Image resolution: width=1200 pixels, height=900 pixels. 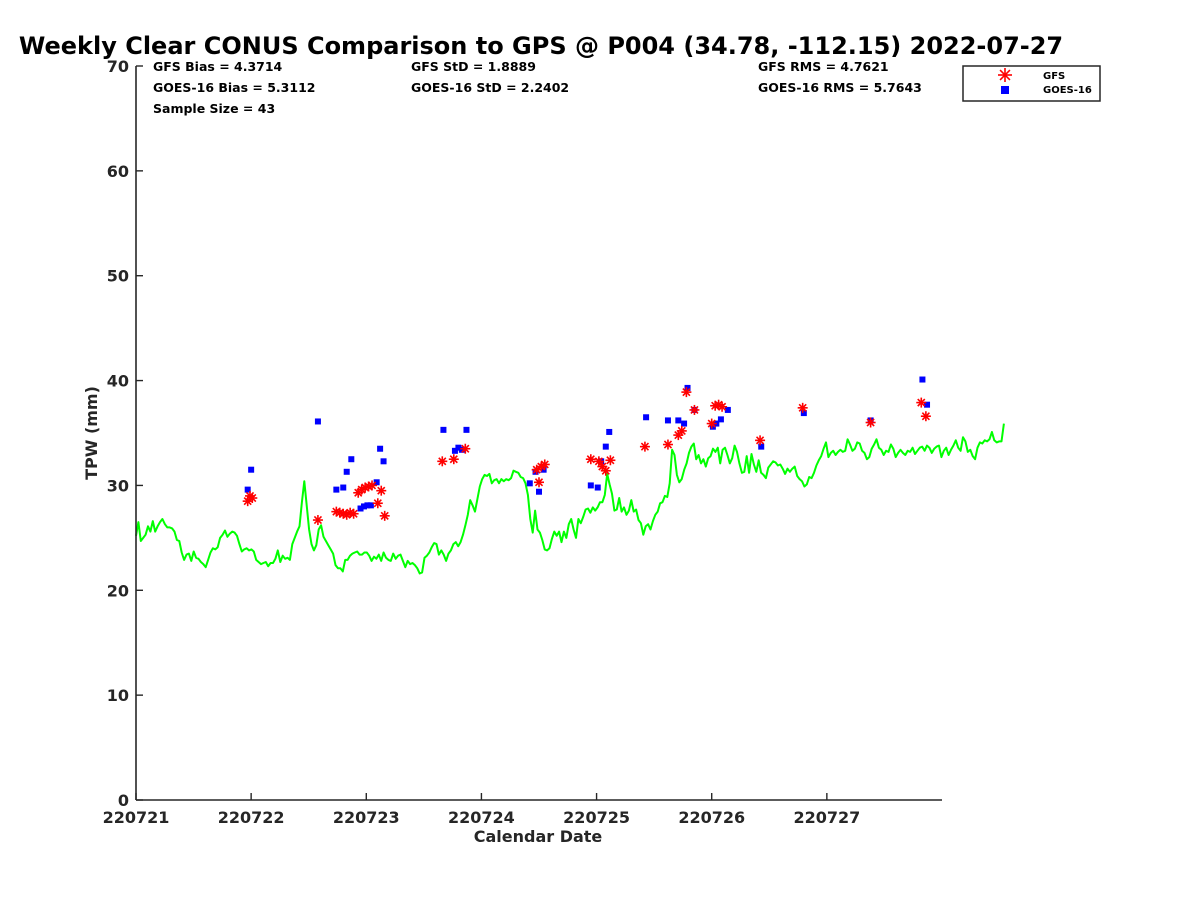 What do you see at coordinates (840, 87) in the screenshot?
I see `goes-rms-stat: GOES-16 RMS = 5.7643` at bounding box center [840, 87].